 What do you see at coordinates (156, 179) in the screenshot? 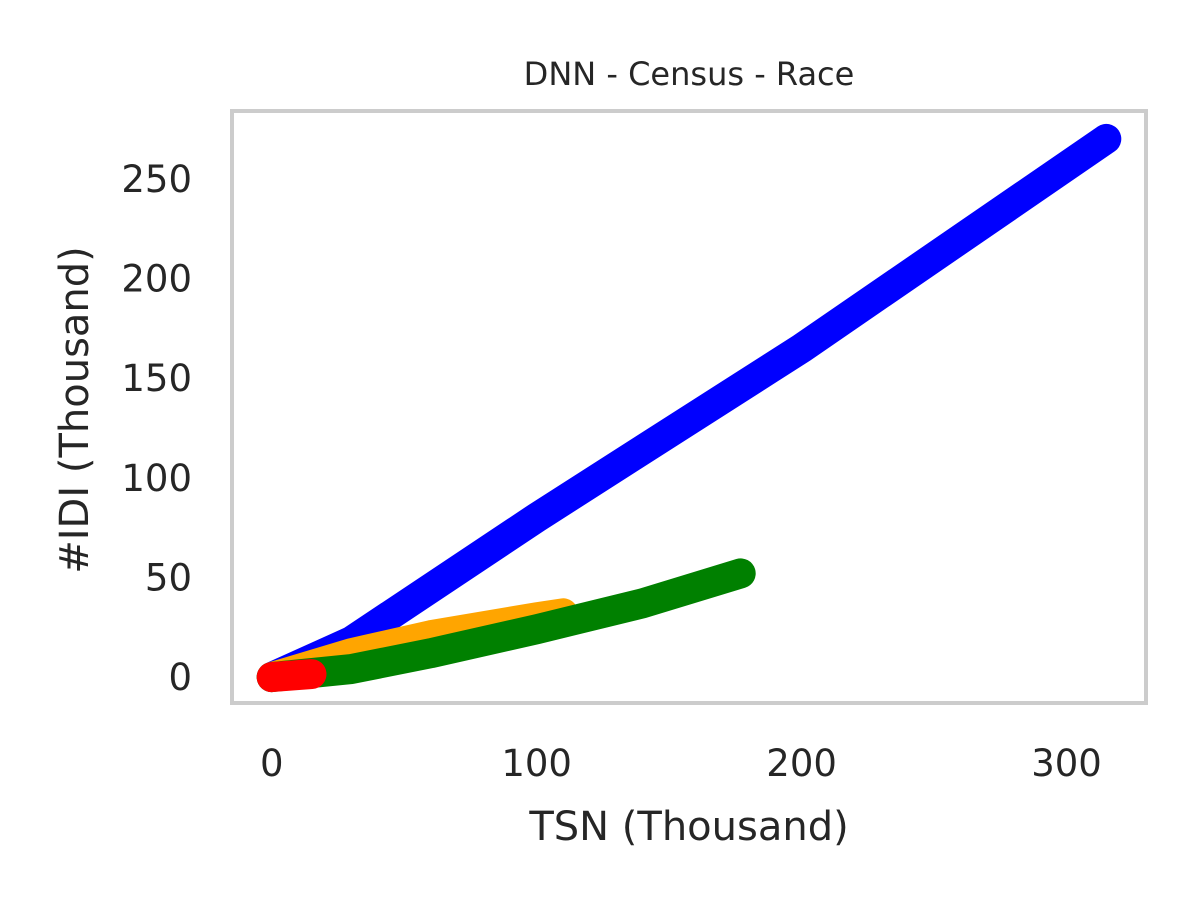
I see `y-tick-label: 250` at bounding box center [156, 179].